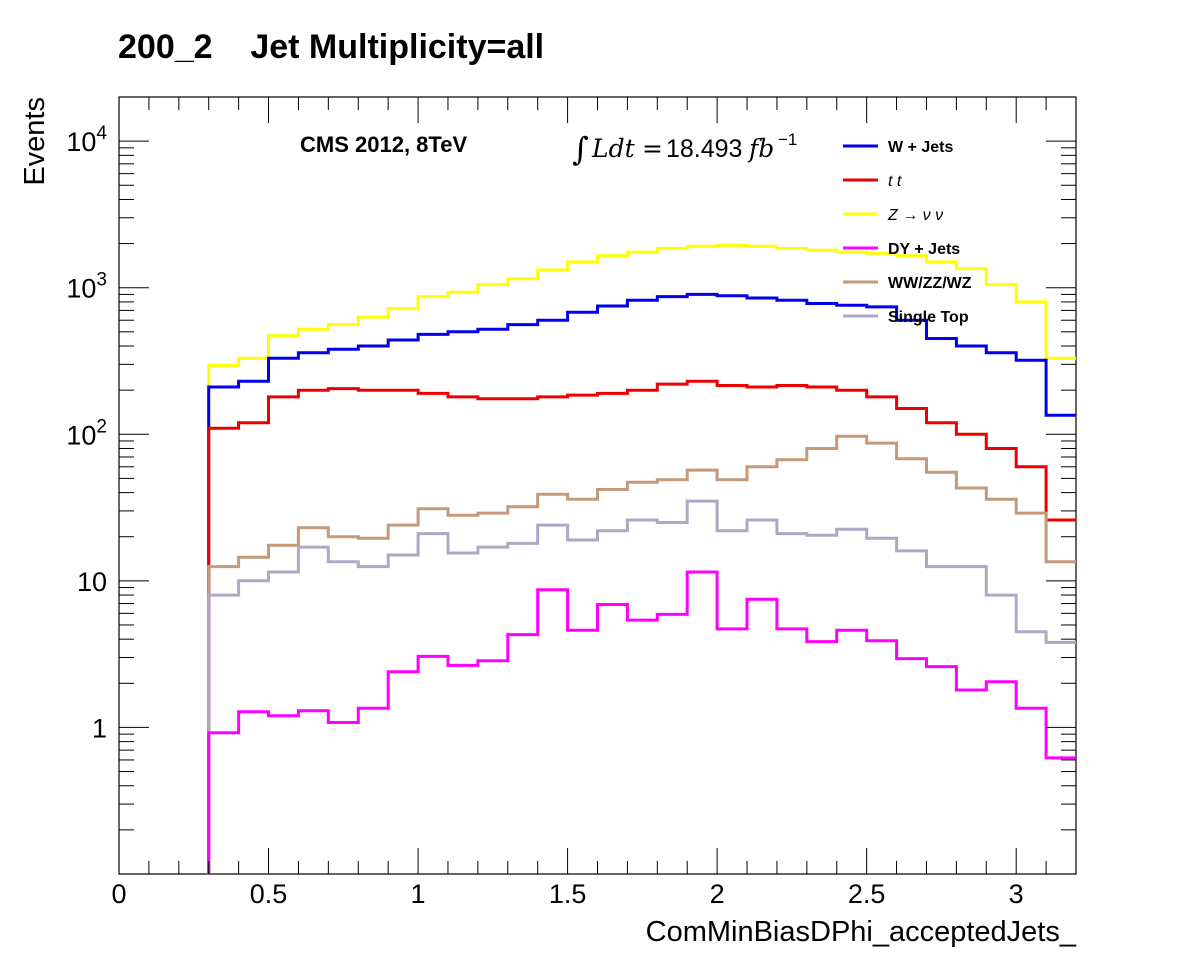 This screenshot has height=972, width=1196. I want to click on x-axis-title: ComMinBiasDPhi_acceptedJets_, so click(861, 932).